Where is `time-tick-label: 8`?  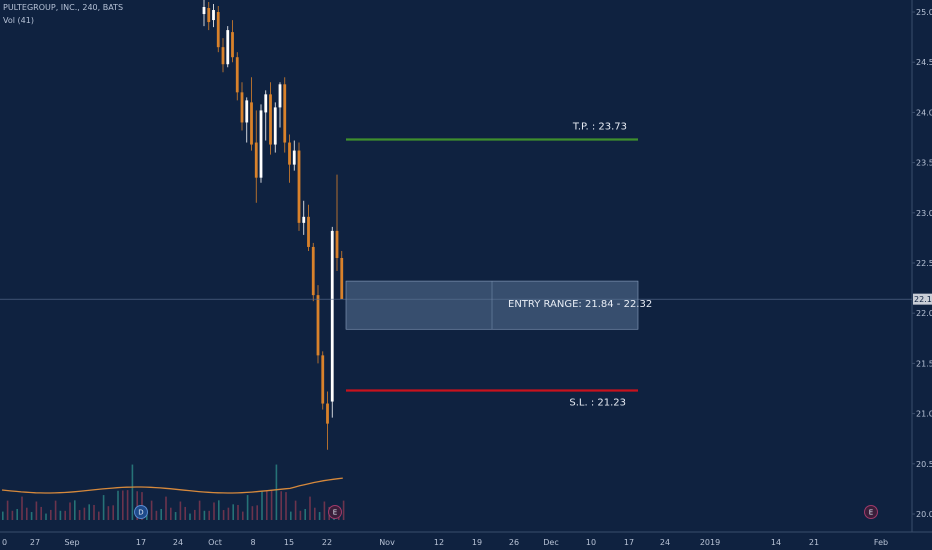 time-tick-label: 8 is located at coordinates (252, 542).